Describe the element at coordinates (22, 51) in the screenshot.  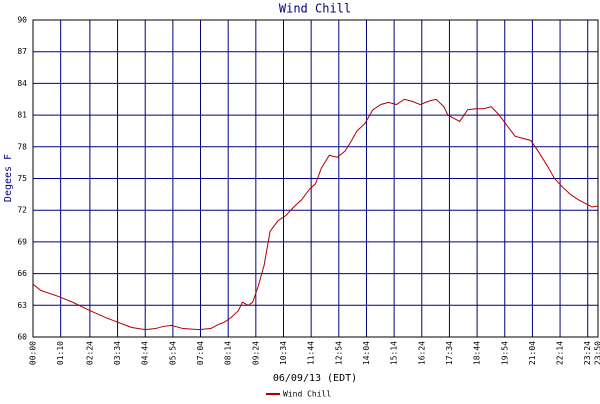
I see `y-tick-label: 87` at that location.